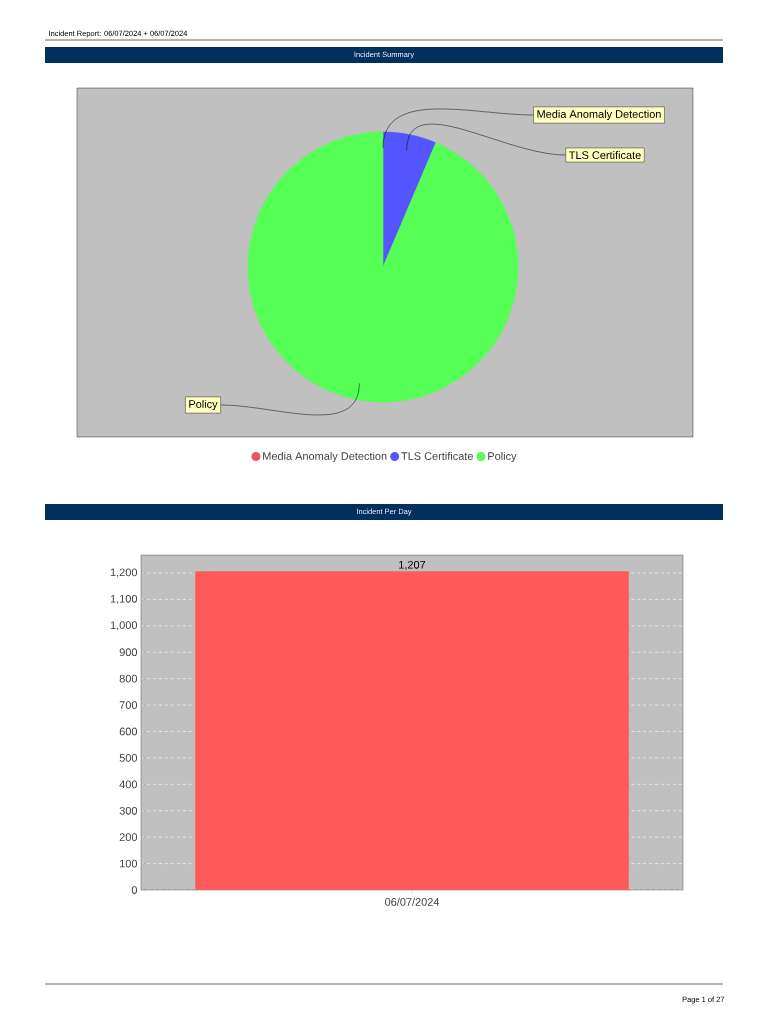 Image resolution: width=768 pixels, height=1024 pixels. What do you see at coordinates (128, 758) in the screenshot?
I see `y-tick-label: 500` at bounding box center [128, 758].